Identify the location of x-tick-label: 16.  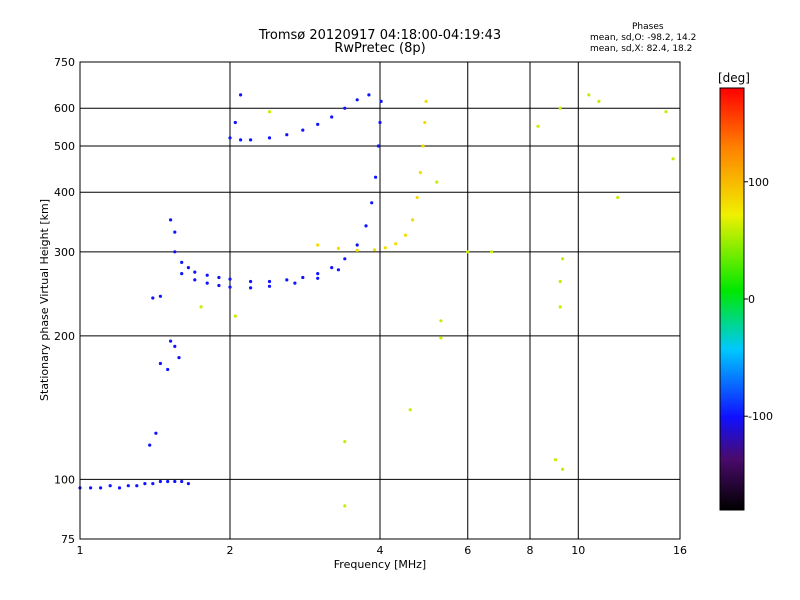
(680, 550).